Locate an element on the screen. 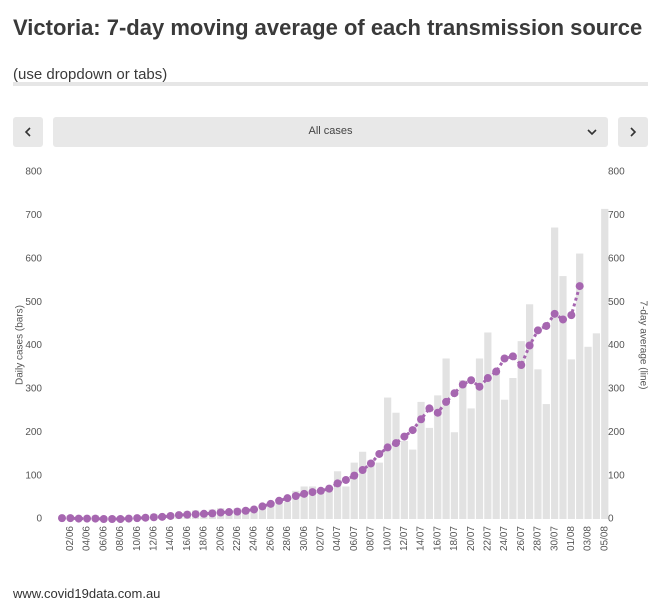 This screenshot has height=615, width=660. separator is located at coordinates (330, 84).